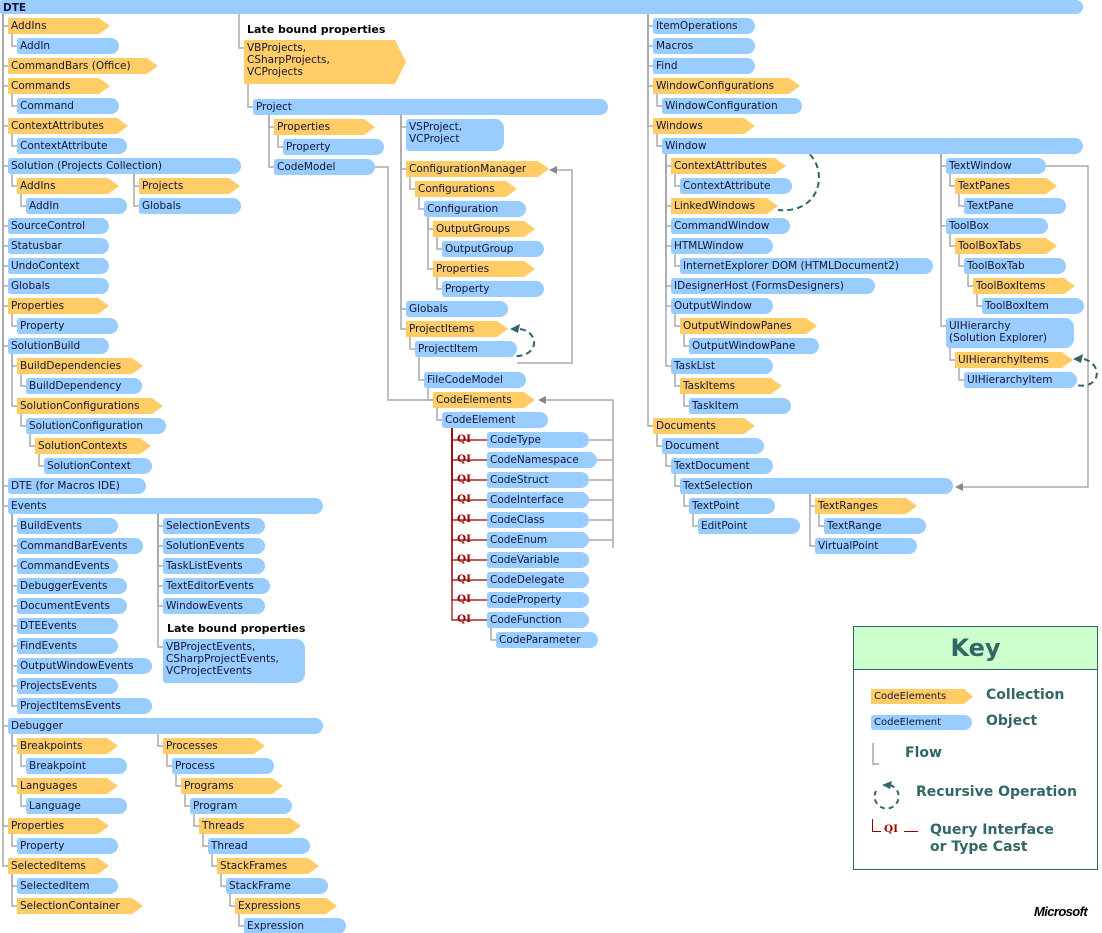  Describe the element at coordinates (241, 806) in the screenshot. I see `object-node: Program` at that location.